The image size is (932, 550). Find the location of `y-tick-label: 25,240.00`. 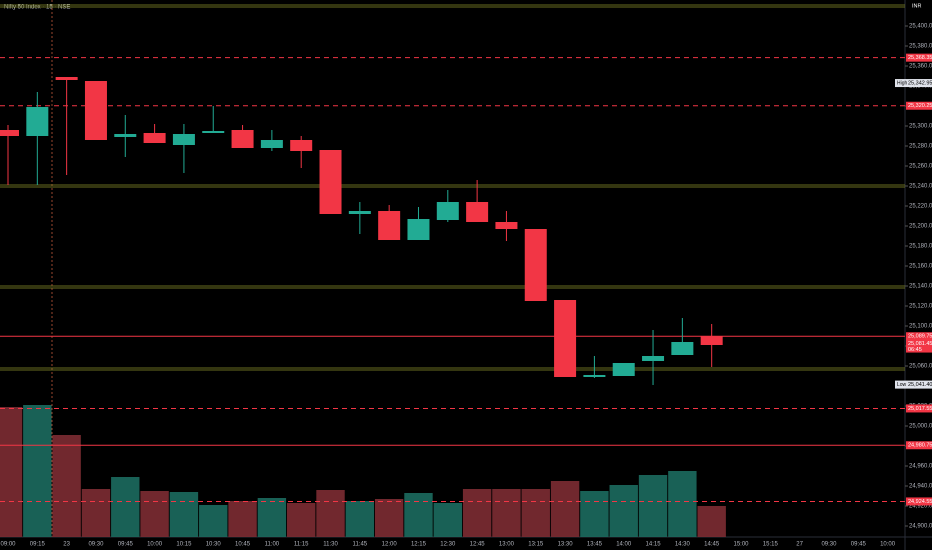

y-tick-label: 25,240.00 is located at coordinates (920, 187).